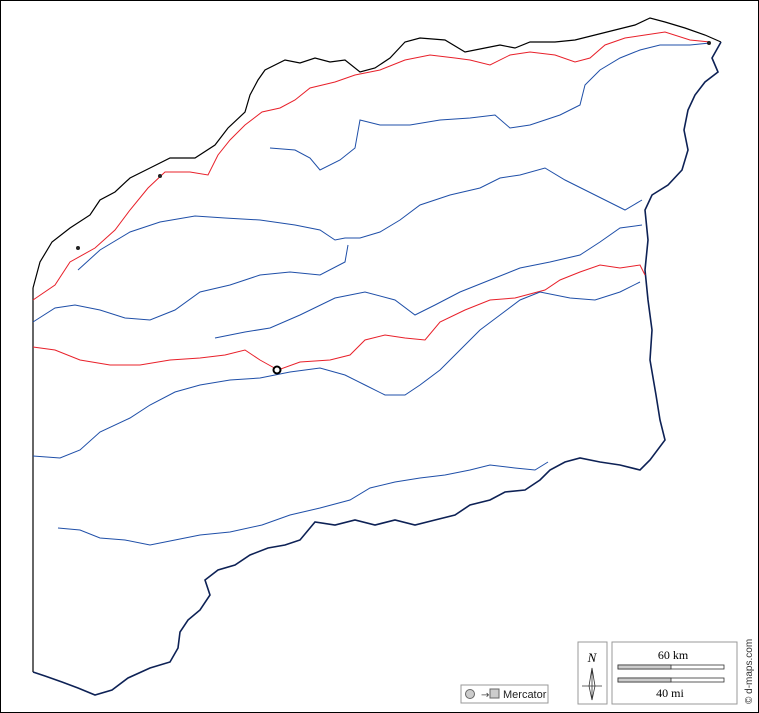  I want to click on capital, so click(277, 370).